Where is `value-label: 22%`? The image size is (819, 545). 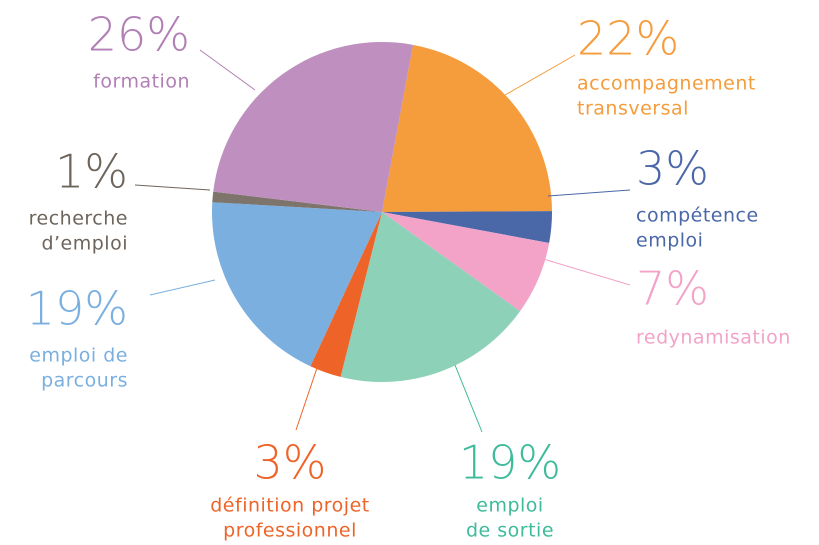 value-label: 22% is located at coordinates (628, 39).